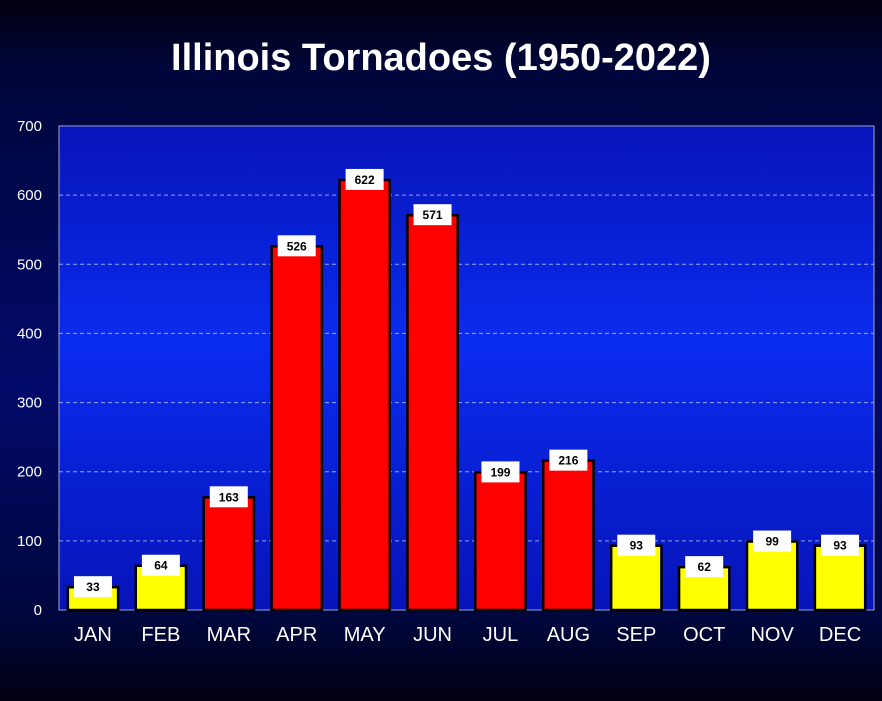 The height and width of the screenshot is (701, 882). What do you see at coordinates (29, 368) in the screenshot?
I see `y-axis-ticks: 0 100 200 300 400 500 600 700` at bounding box center [29, 368].